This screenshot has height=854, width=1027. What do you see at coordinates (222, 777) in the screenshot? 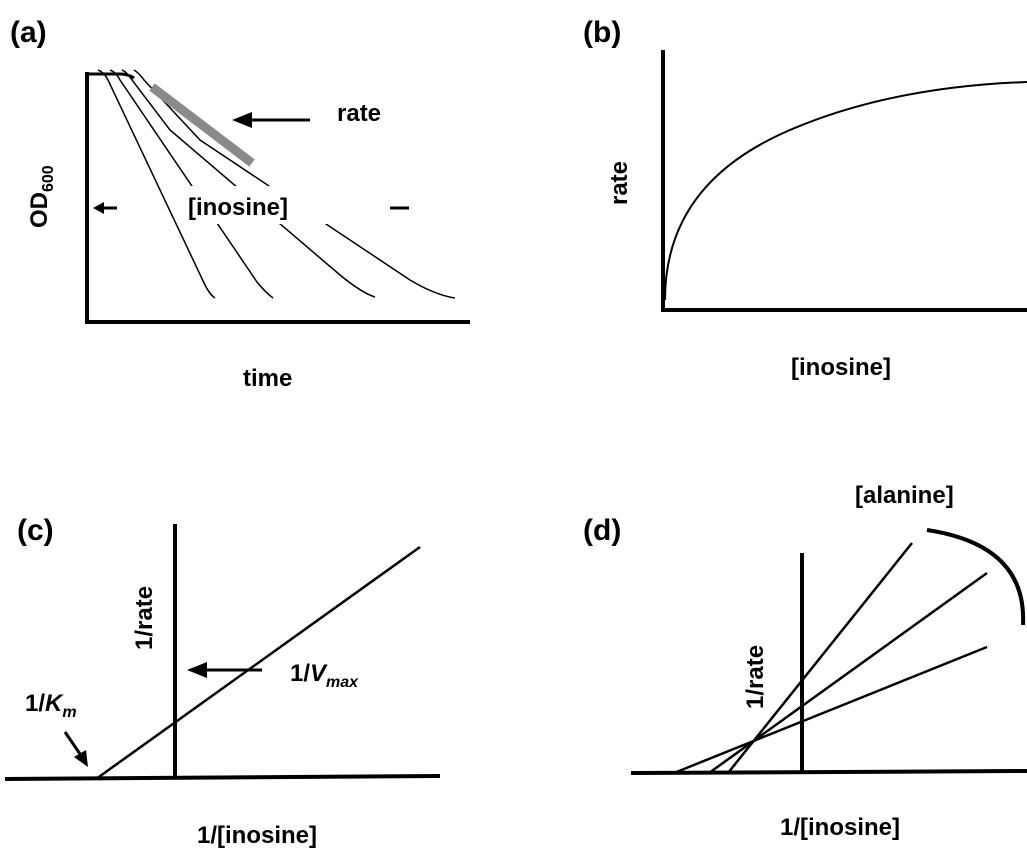
I see `panel-c-x-axis` at bounding box center [222, 777].